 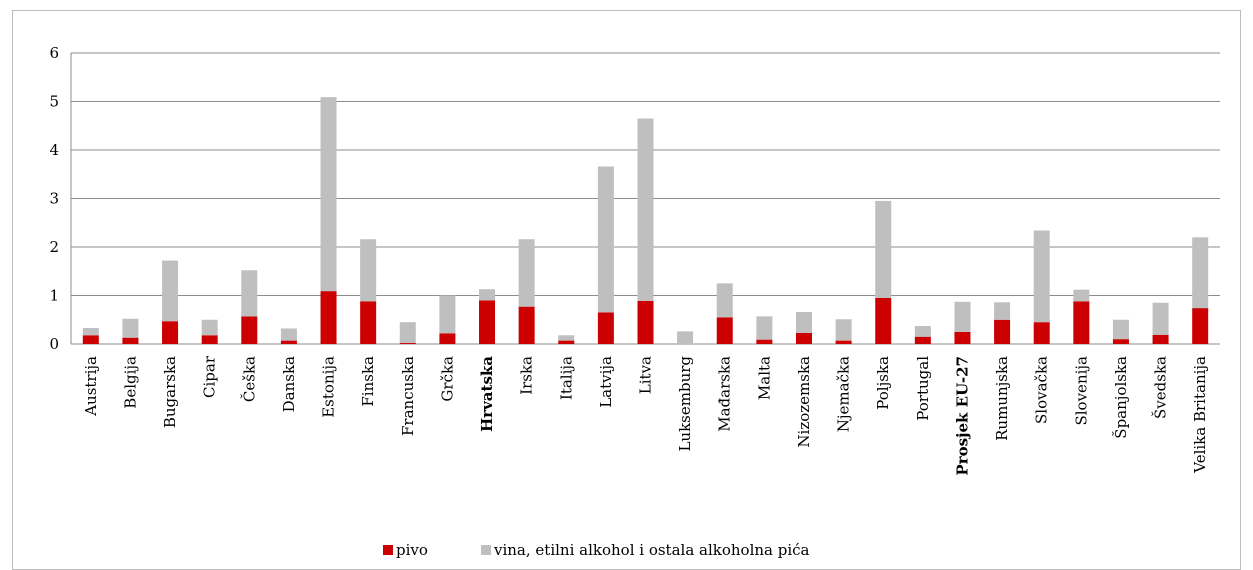 What do you see at coordinates (527, 375) in the screenshot?
I see `x-tick-label: Irska` at bounding box center [527, 375].